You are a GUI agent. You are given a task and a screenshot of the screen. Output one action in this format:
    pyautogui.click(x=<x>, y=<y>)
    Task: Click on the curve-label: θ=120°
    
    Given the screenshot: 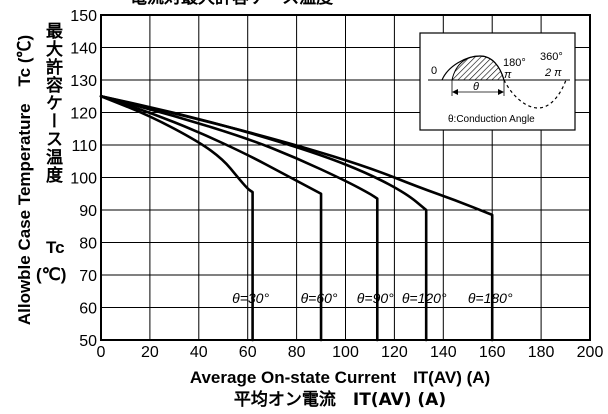 What is the action you would take?
    pyautogui.click(x=424, y=298)
    